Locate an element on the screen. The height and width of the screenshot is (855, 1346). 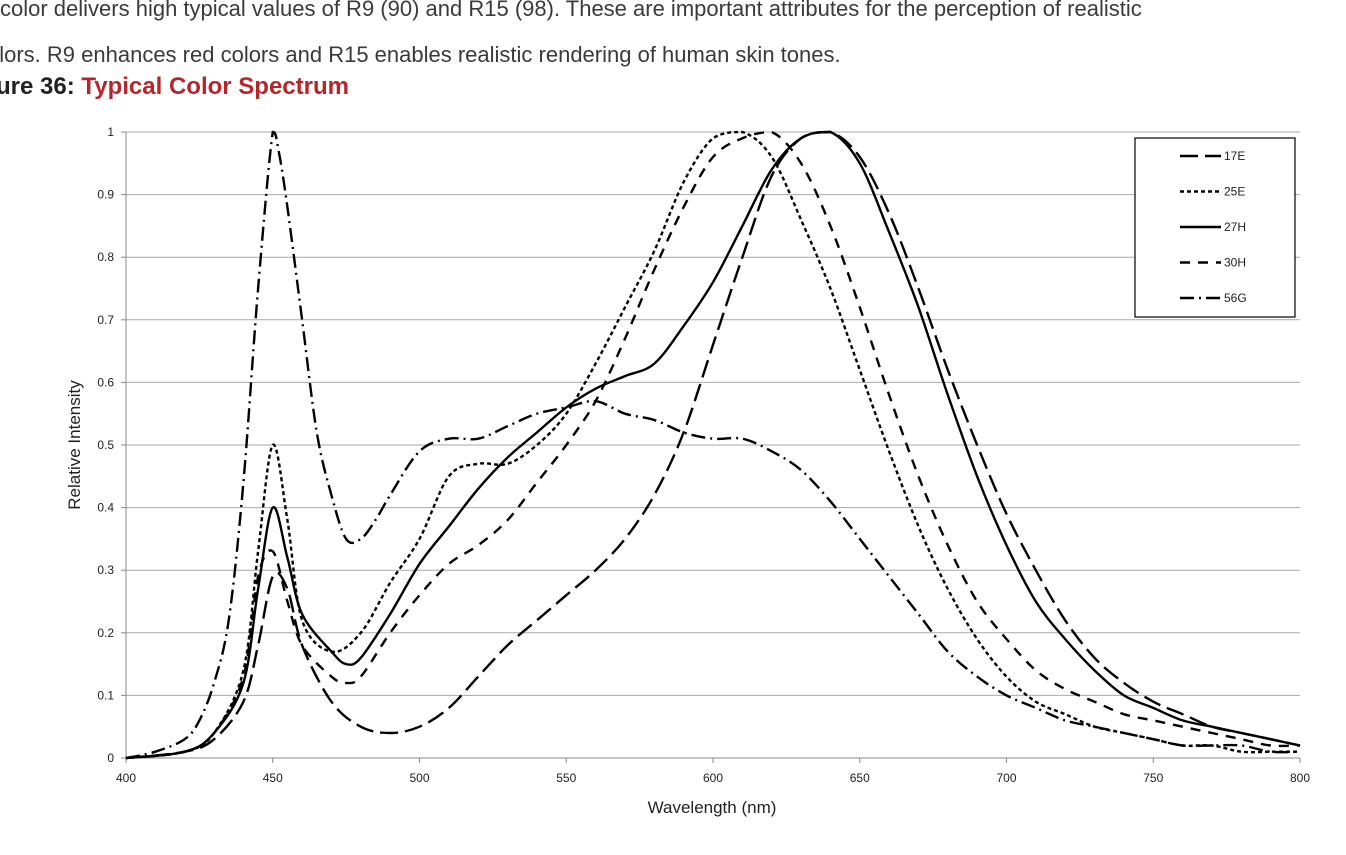
y-tick-label: 1 is located at coordinates (110, 132).